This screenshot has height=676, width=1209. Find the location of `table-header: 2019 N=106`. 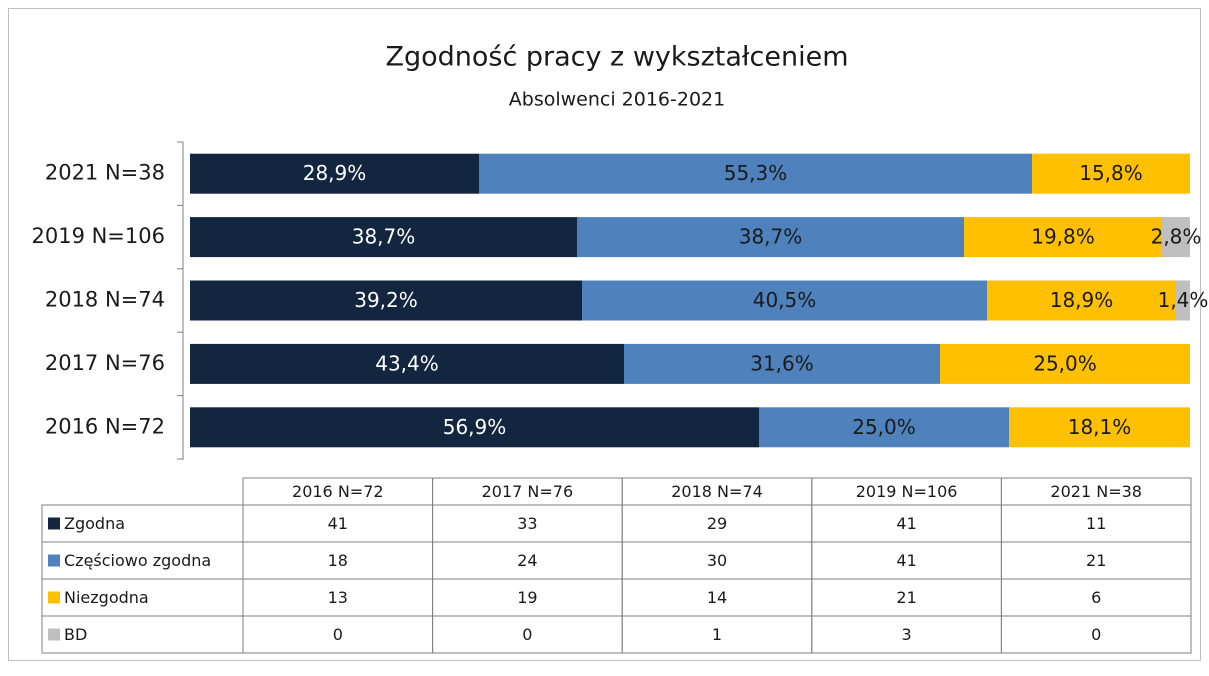

table-header: 2019 N=106 is located at coordinates (907, 491).